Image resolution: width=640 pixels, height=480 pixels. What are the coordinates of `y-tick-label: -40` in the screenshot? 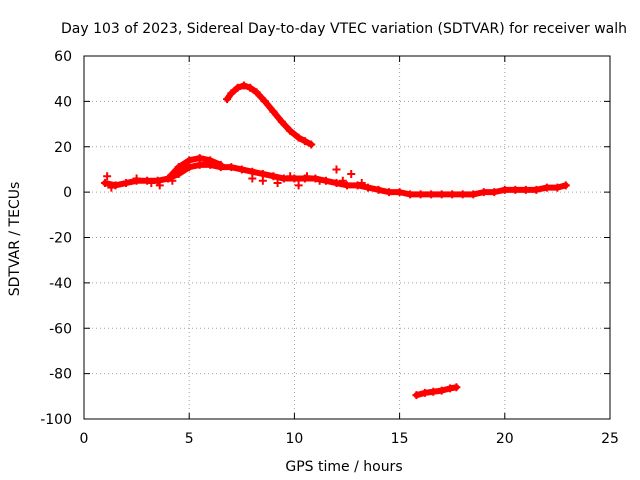 It's located at (60, 284).